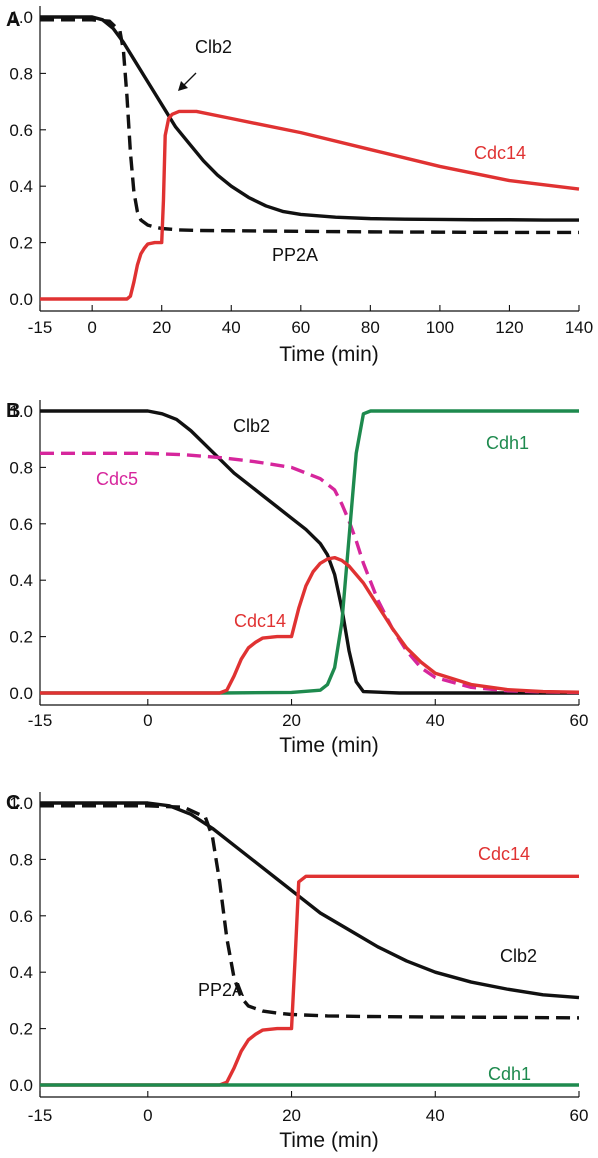  Describe the element at coordinates (509, 1074) in the screenshot. I see `label-cdh1-c: Cdh1` at that location.